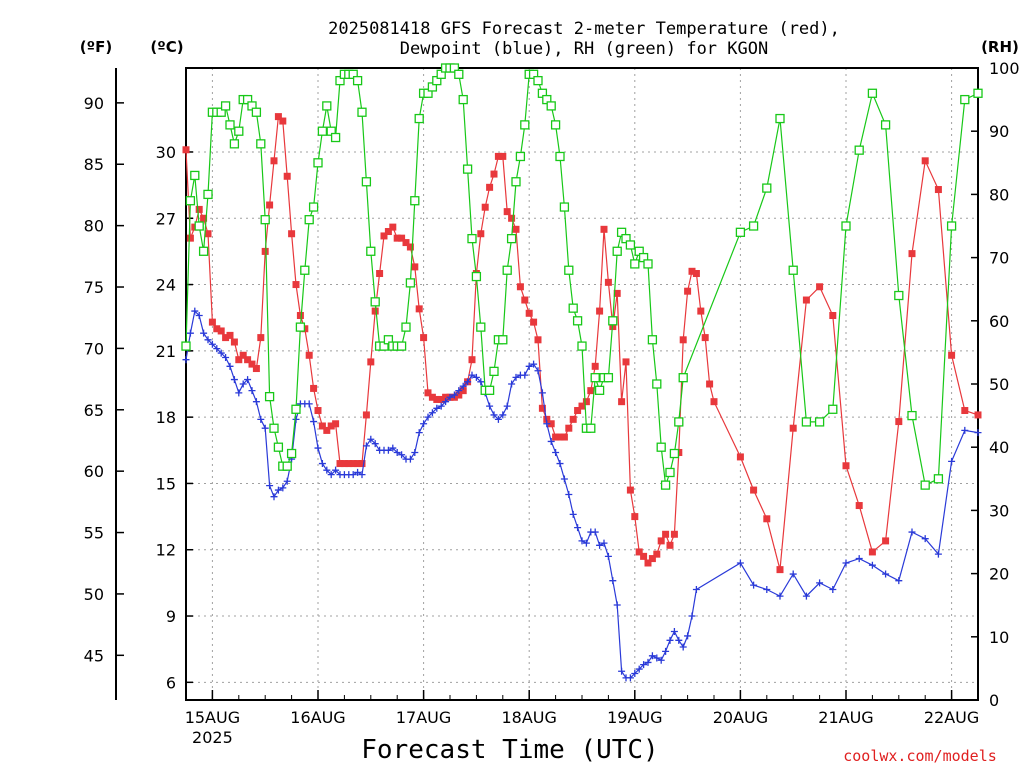 The image size is (1024, 768). I want to click on celsius-tick-label: 15, so click(166, 483).